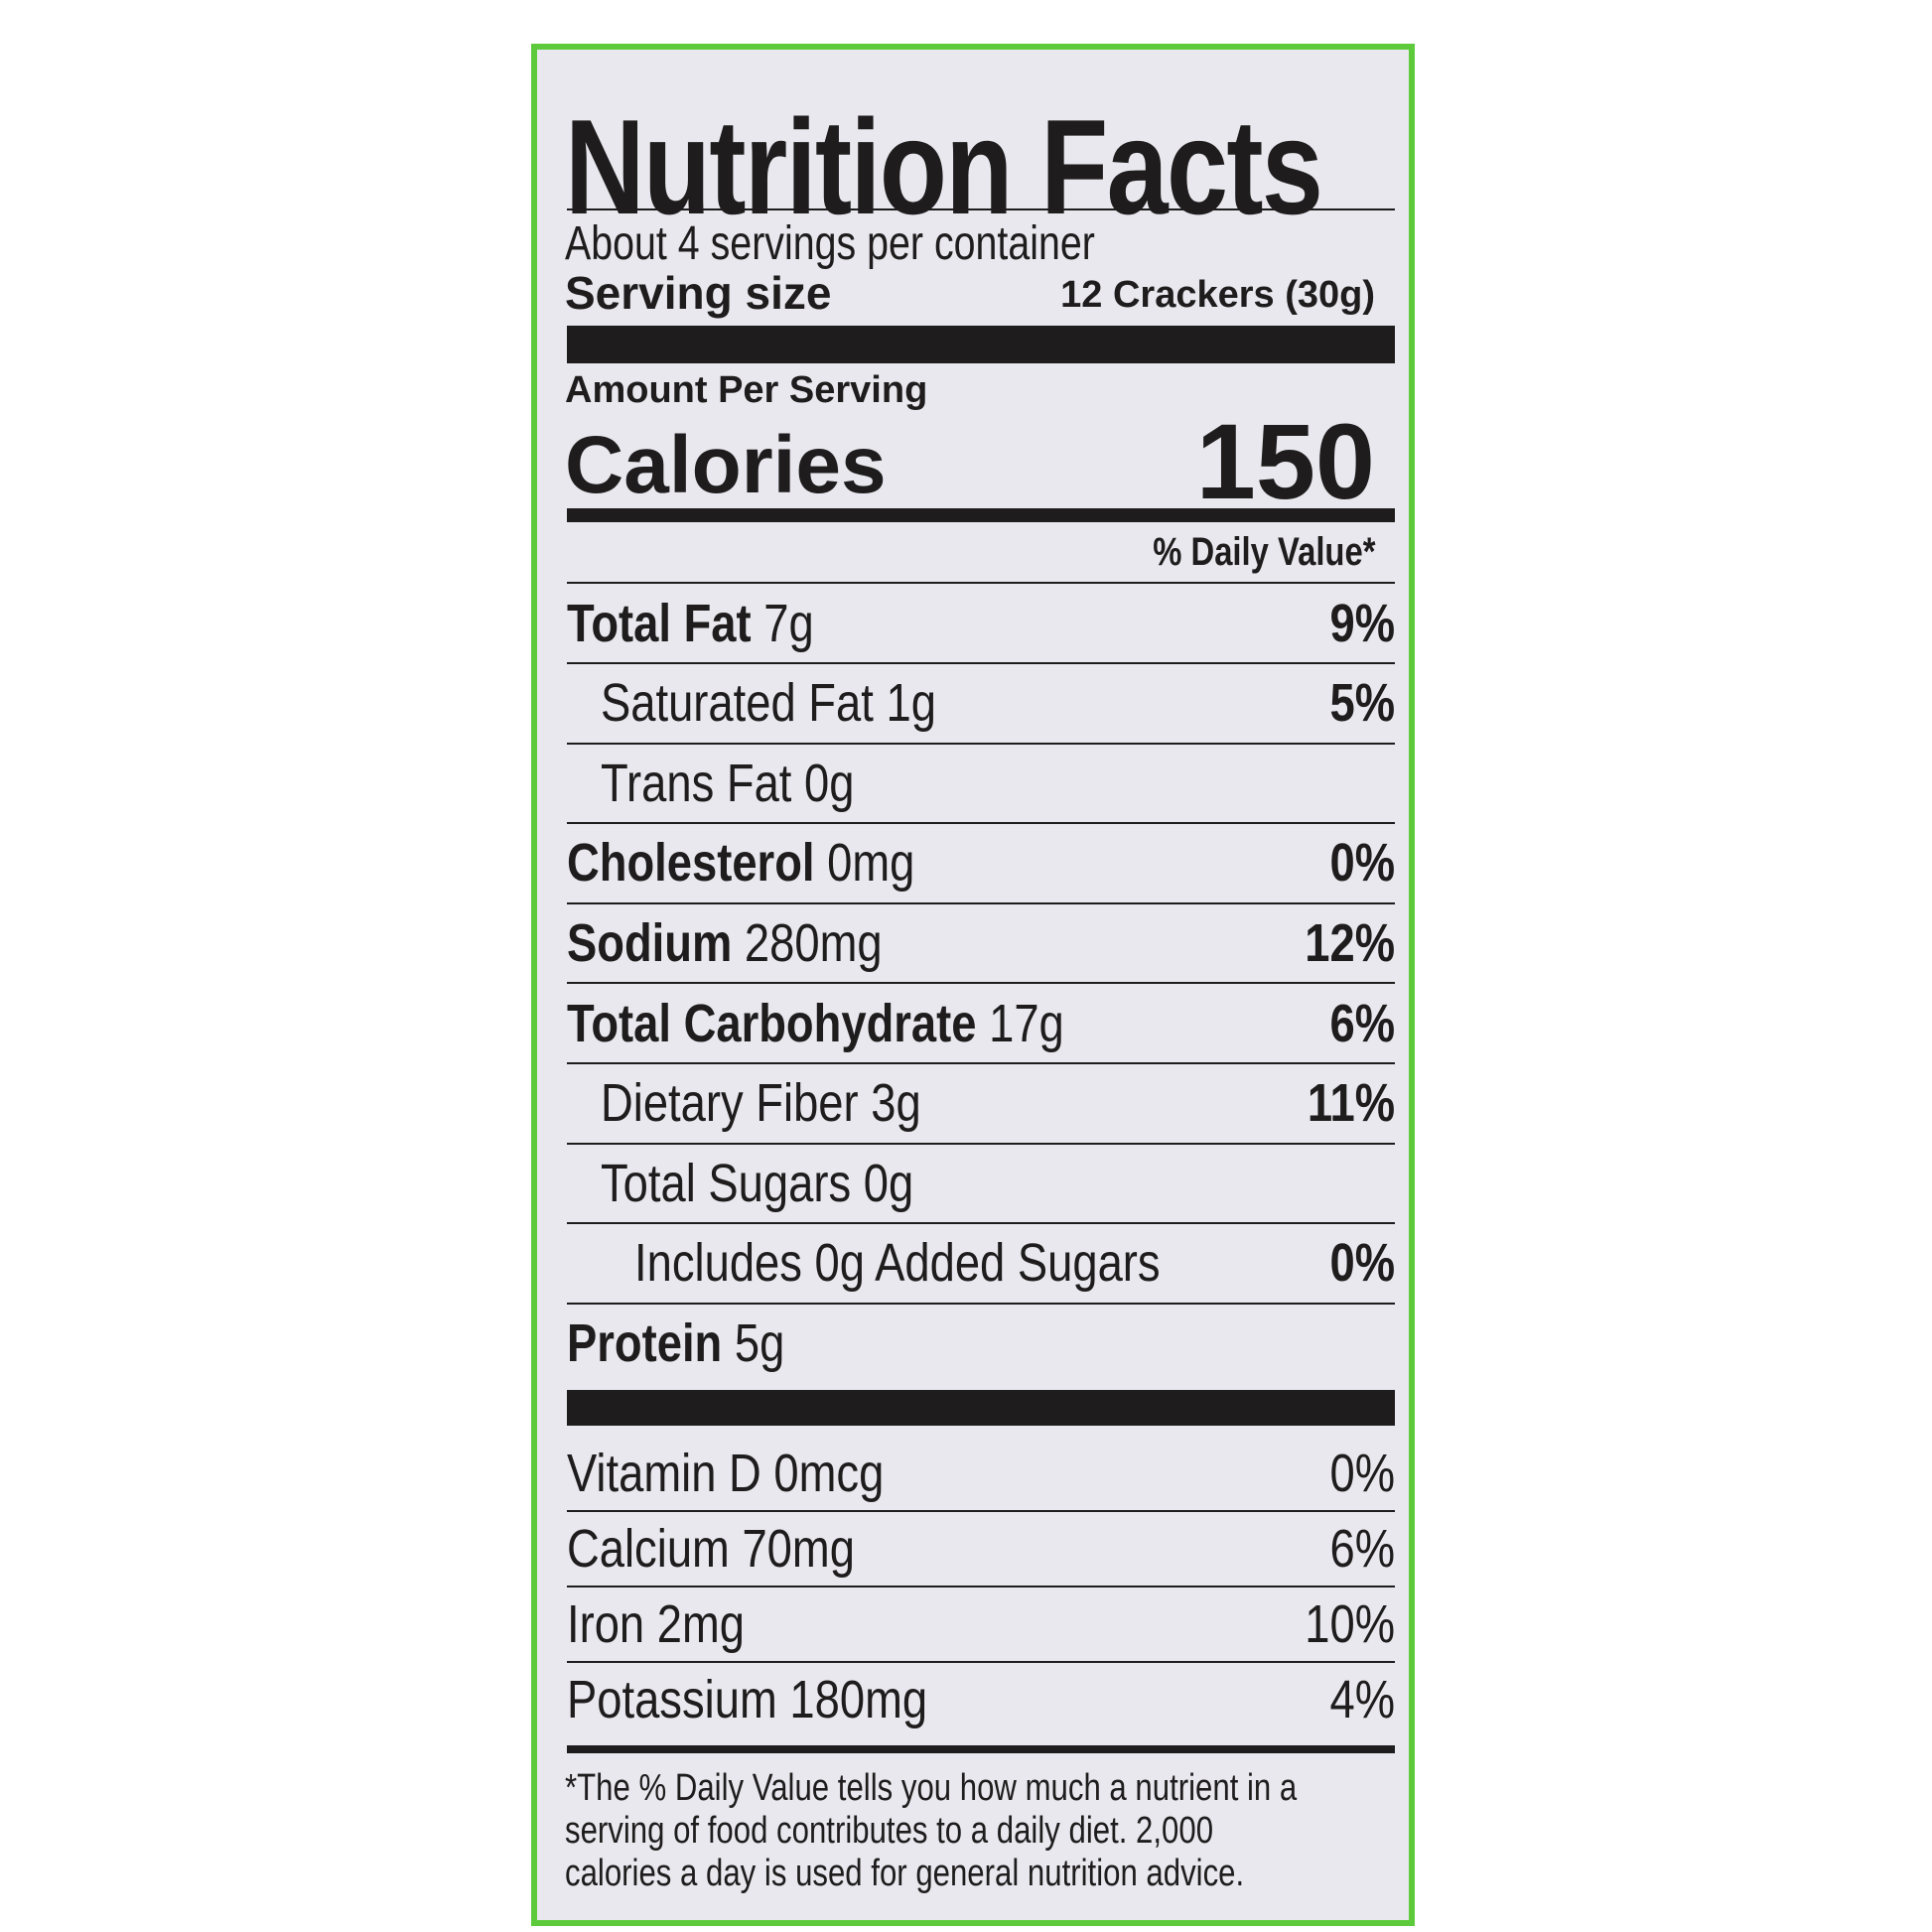  Describe the element at coordinates (650, 943) in the screenshot. I see `nutrient-name: Sodium` at that location.